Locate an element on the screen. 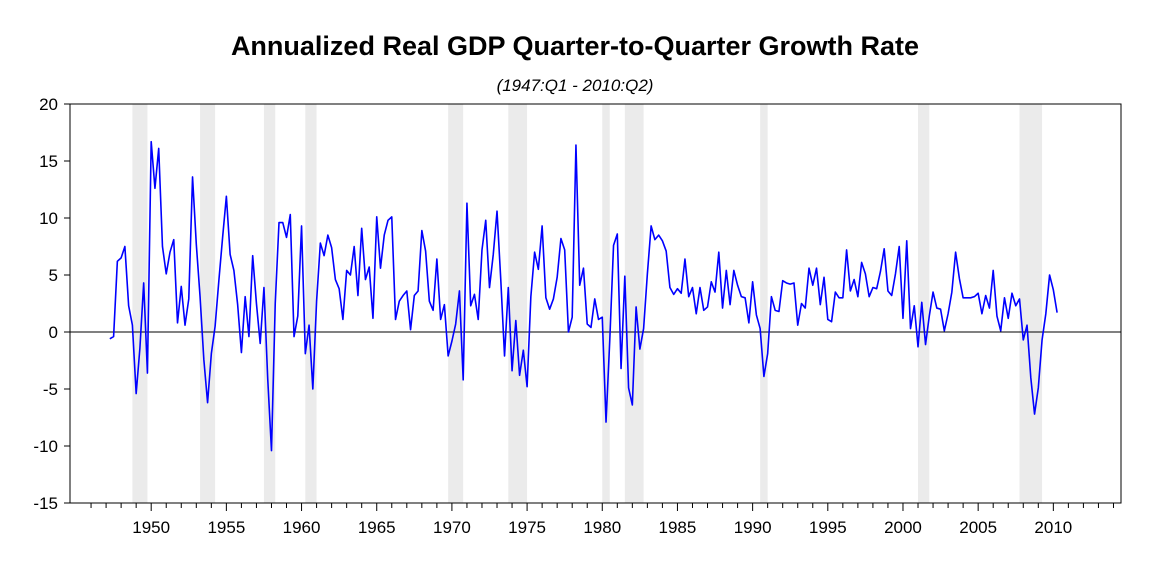  x-tick-label: 2005 is located at coordinates (978, 527).